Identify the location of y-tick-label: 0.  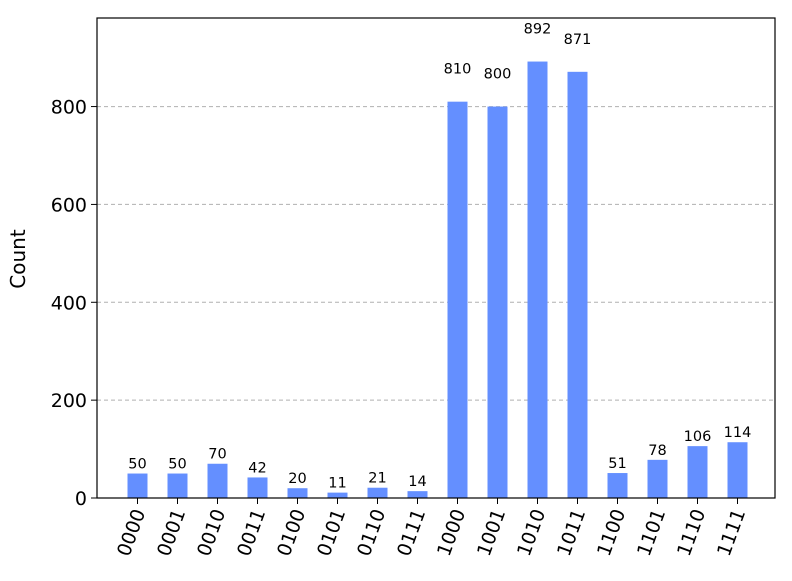
(81, 499).